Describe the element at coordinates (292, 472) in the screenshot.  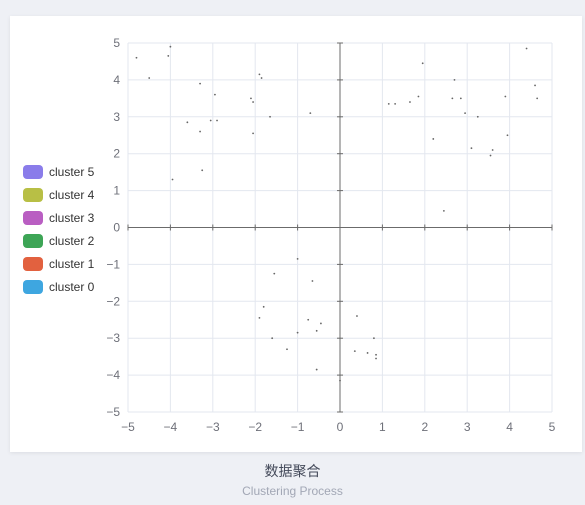
I see `caption-title: 数据聚合` at that location.